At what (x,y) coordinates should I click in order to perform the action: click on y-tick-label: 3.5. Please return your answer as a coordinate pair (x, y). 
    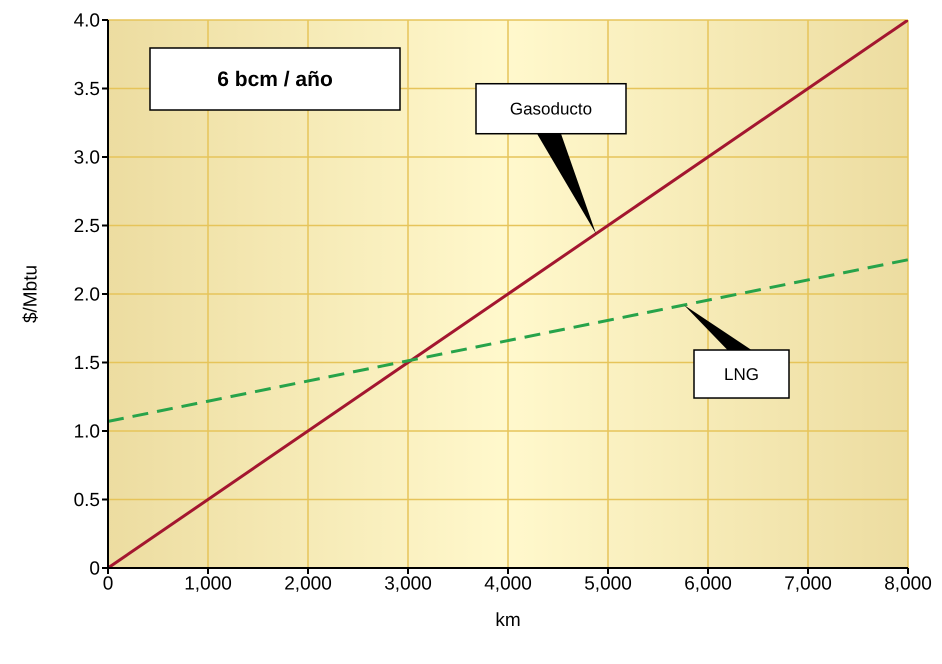
    Looking at the image, I should click on (87, 89).